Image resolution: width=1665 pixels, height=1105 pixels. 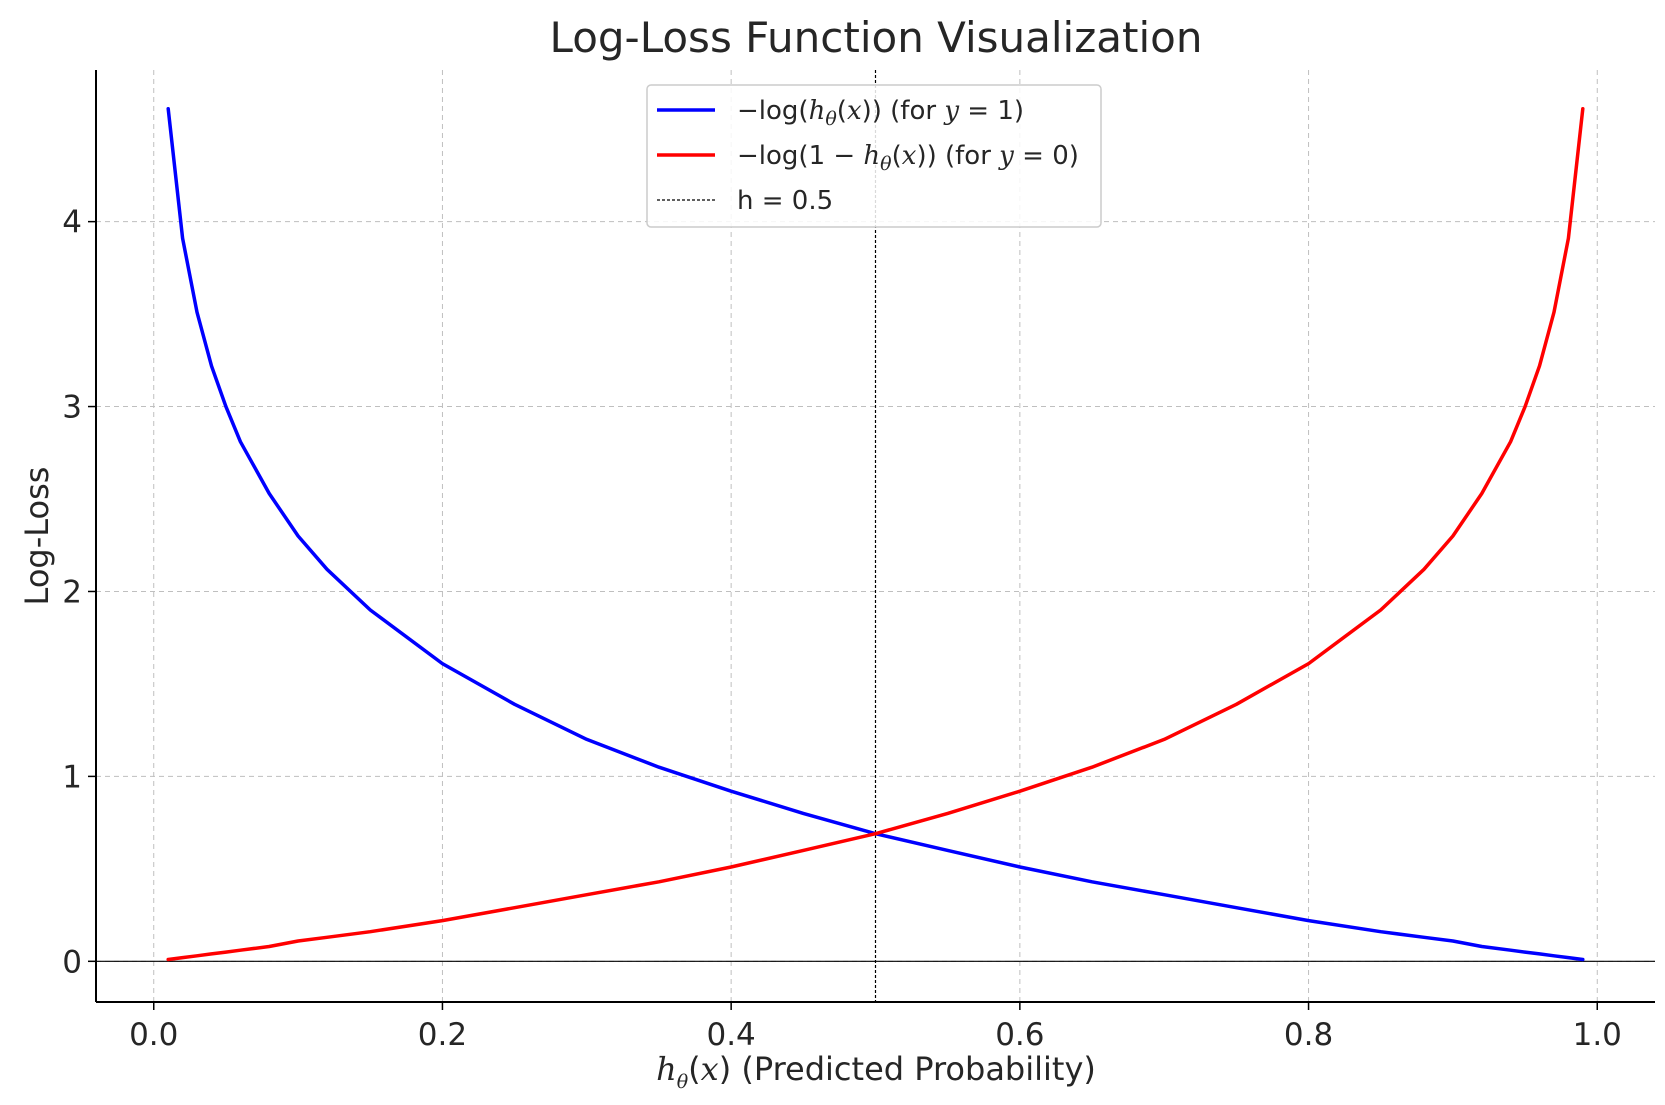 What do you see at coordinates (913, 1069) in the screenshot?
I see `x-axis-label-rest: (Predicted Probability)` at bounding box center [913, 1069].